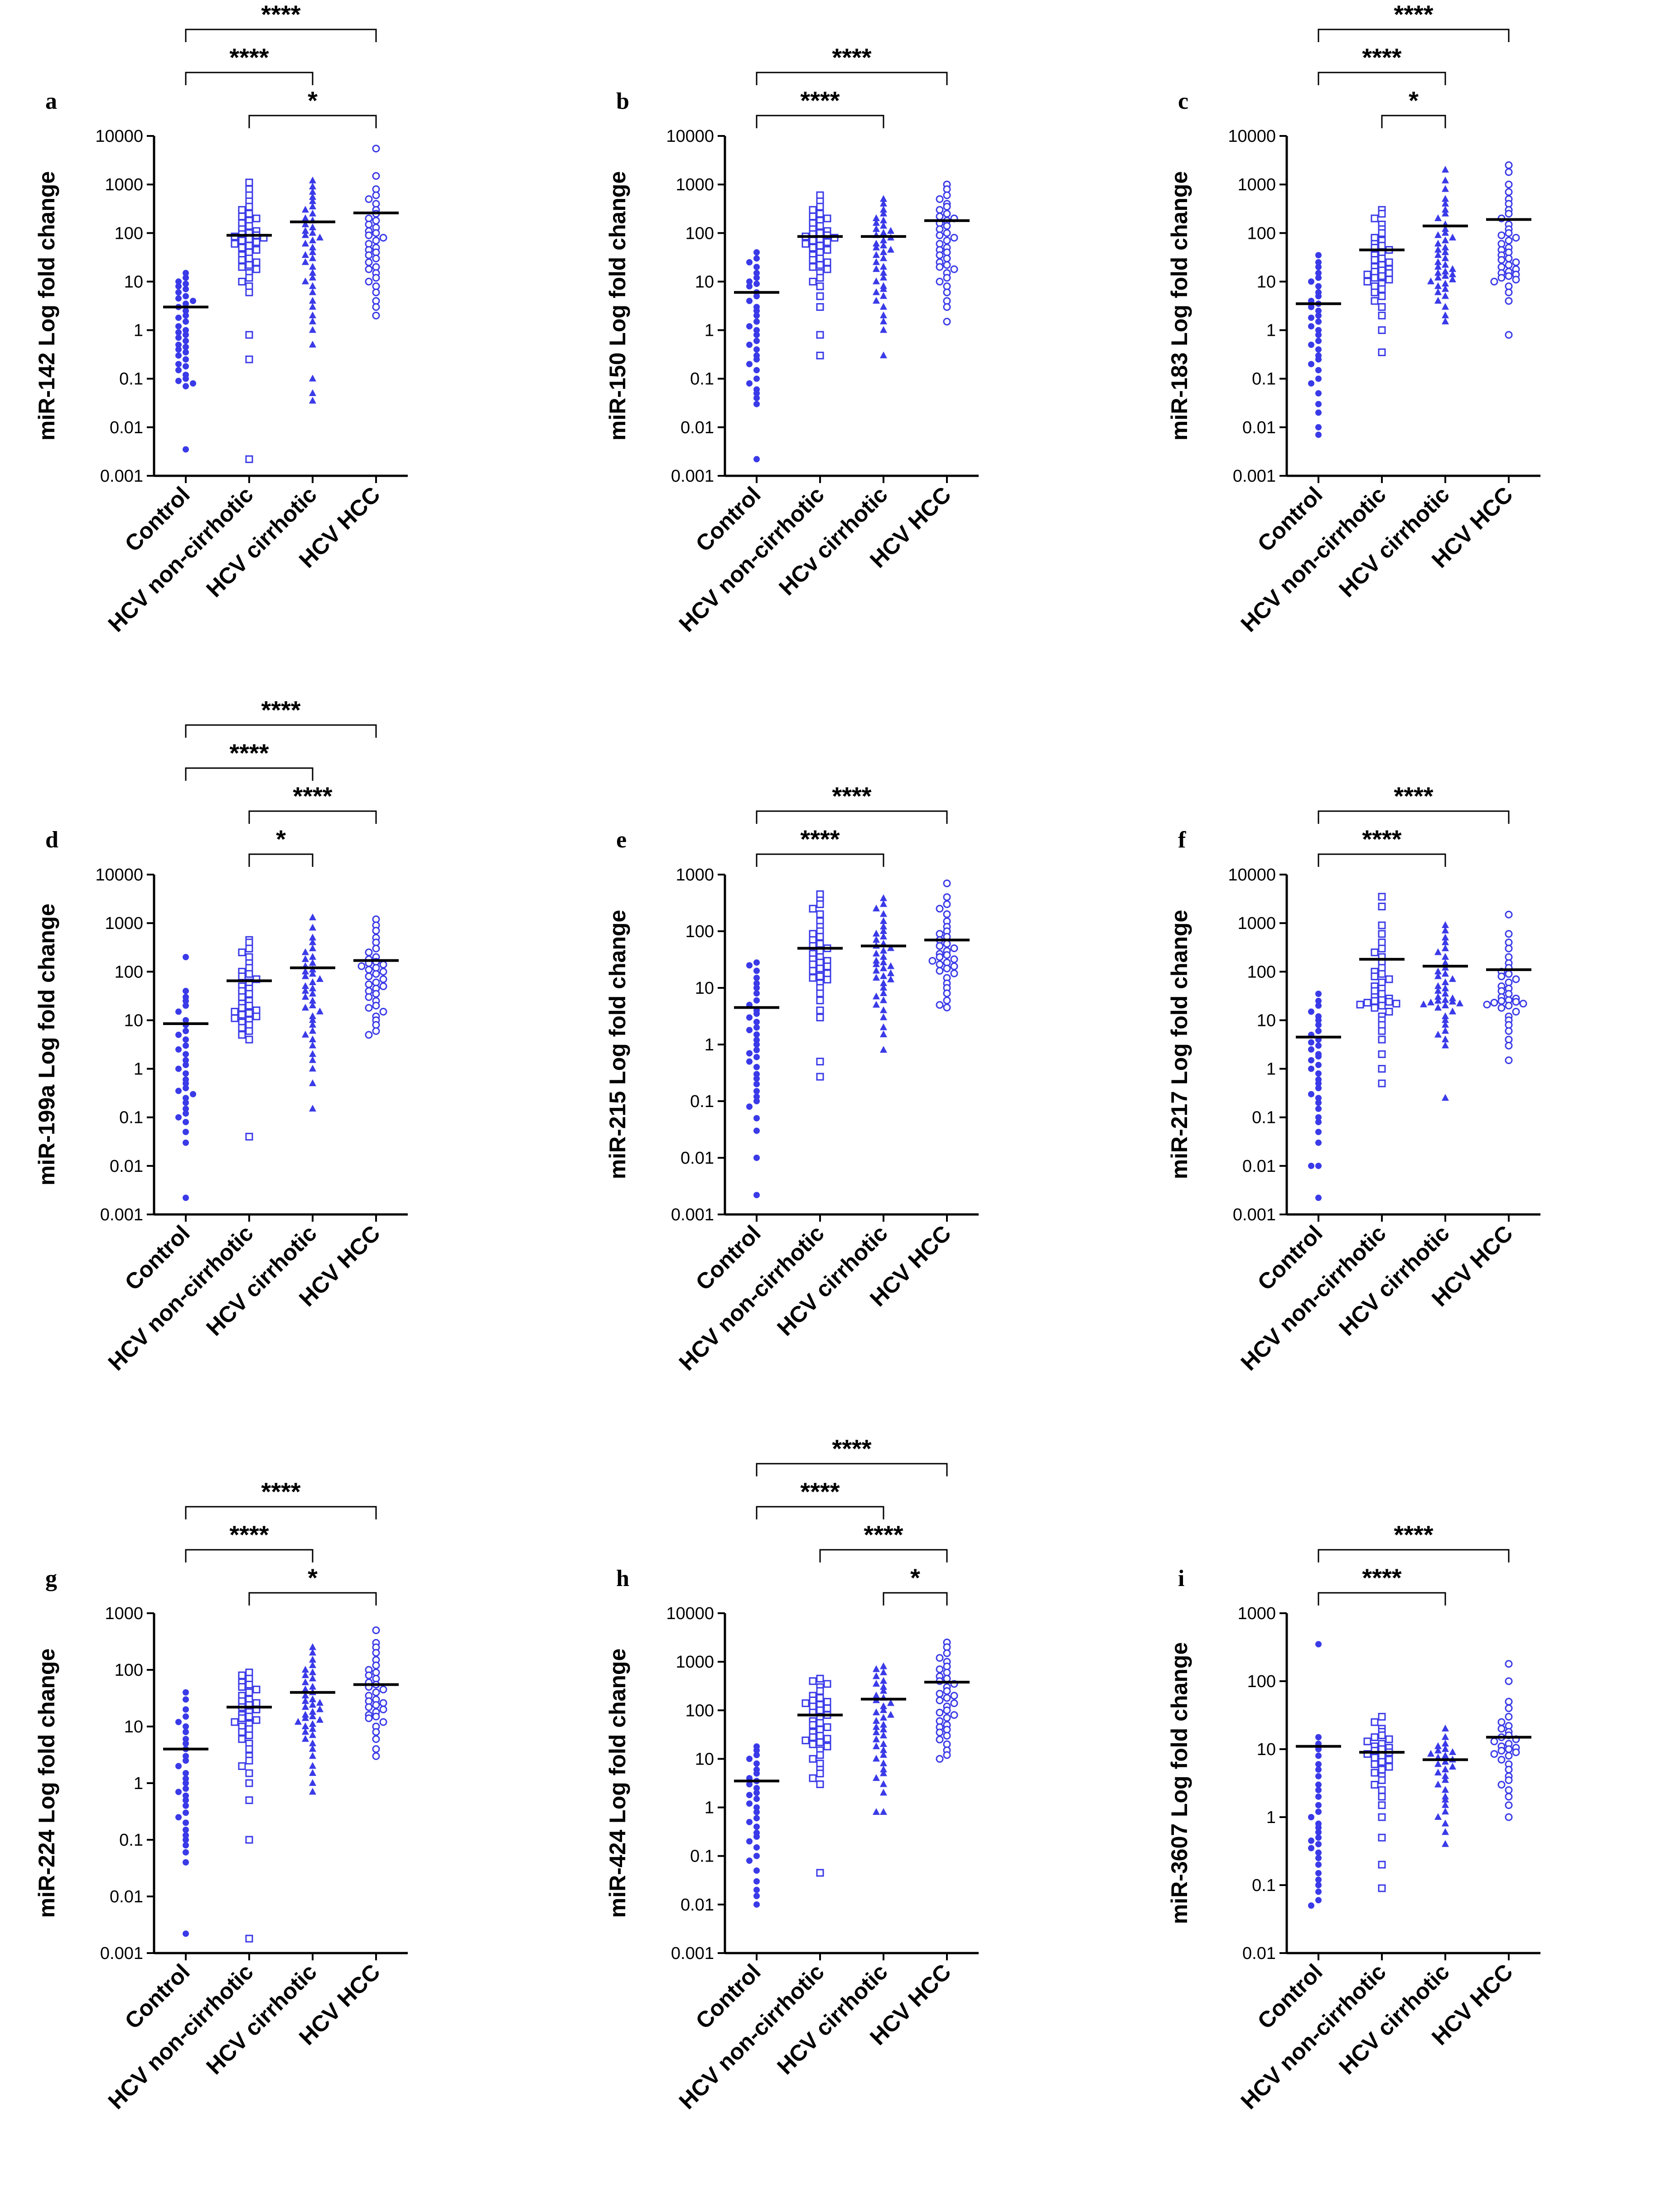  I want to click on y-tick-label: 0.001, so click(692, 1215).